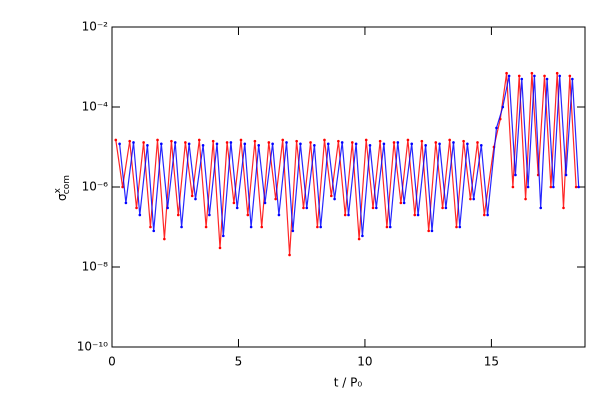  What do you see at coordinates (58, 190) in the screenshot?
I see `y-label-sup: x` at bounding box center [58, 190].